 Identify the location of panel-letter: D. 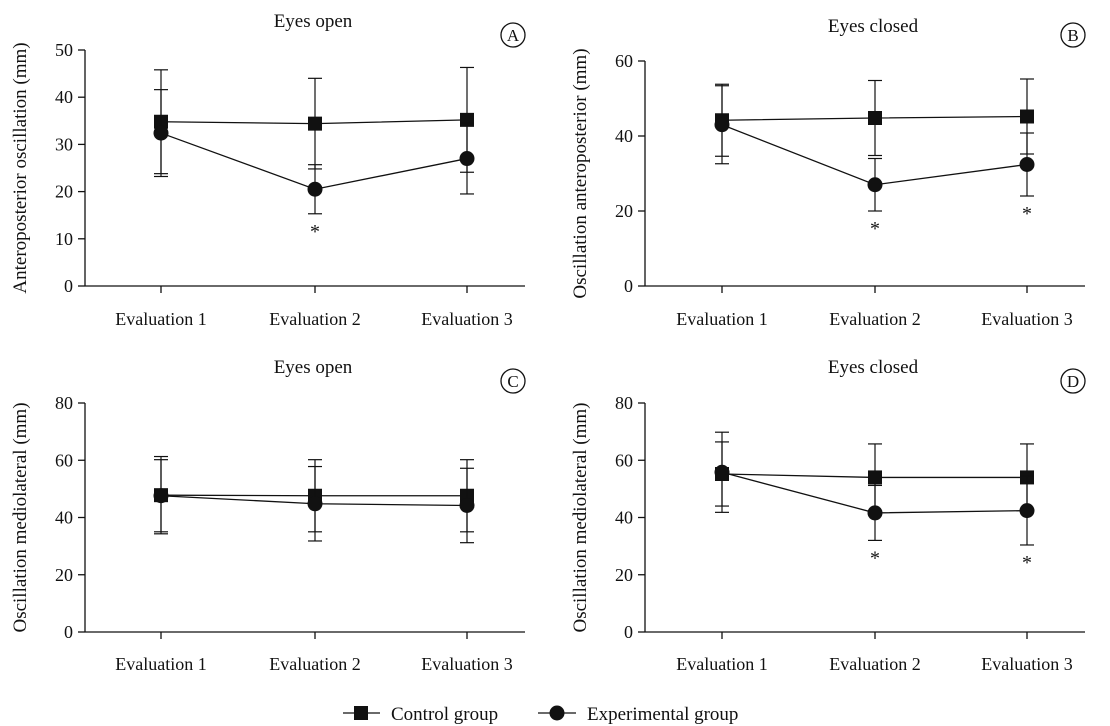
(1073, 381).